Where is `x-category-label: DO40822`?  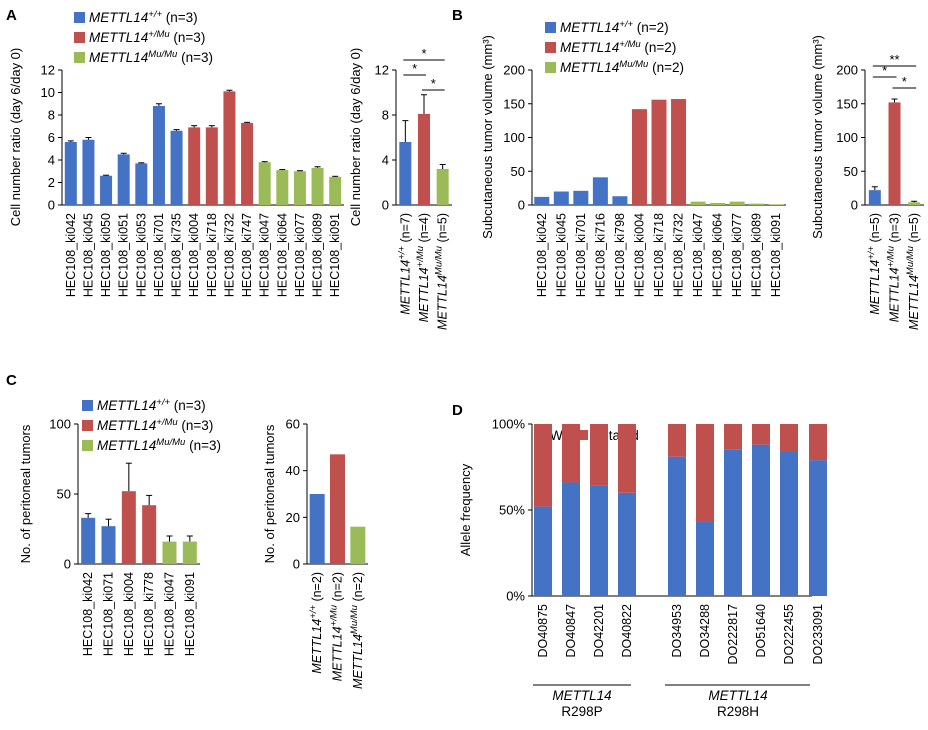
x-category-label: DO40822 is located at coordinates (627, 631).